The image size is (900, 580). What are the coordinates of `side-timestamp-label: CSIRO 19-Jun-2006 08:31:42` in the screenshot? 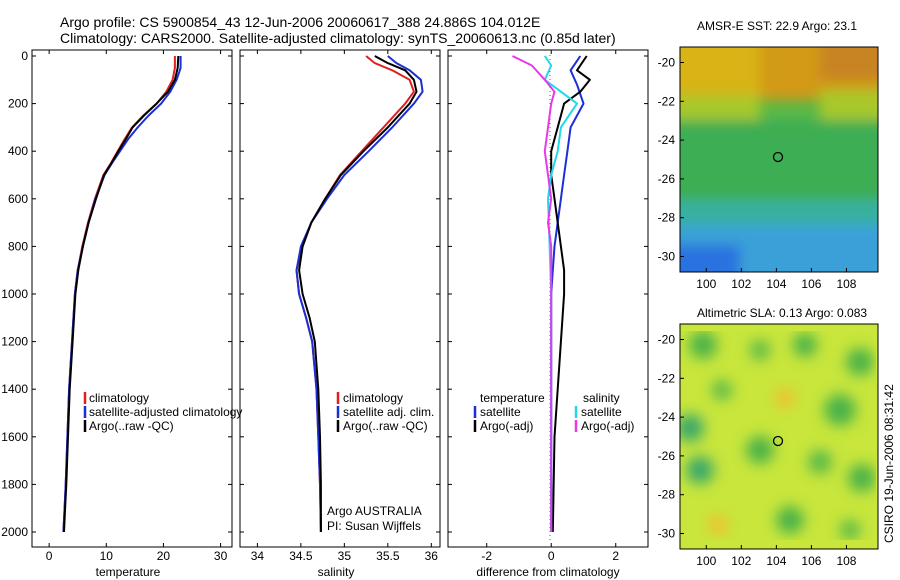 It's located at (889, 463).